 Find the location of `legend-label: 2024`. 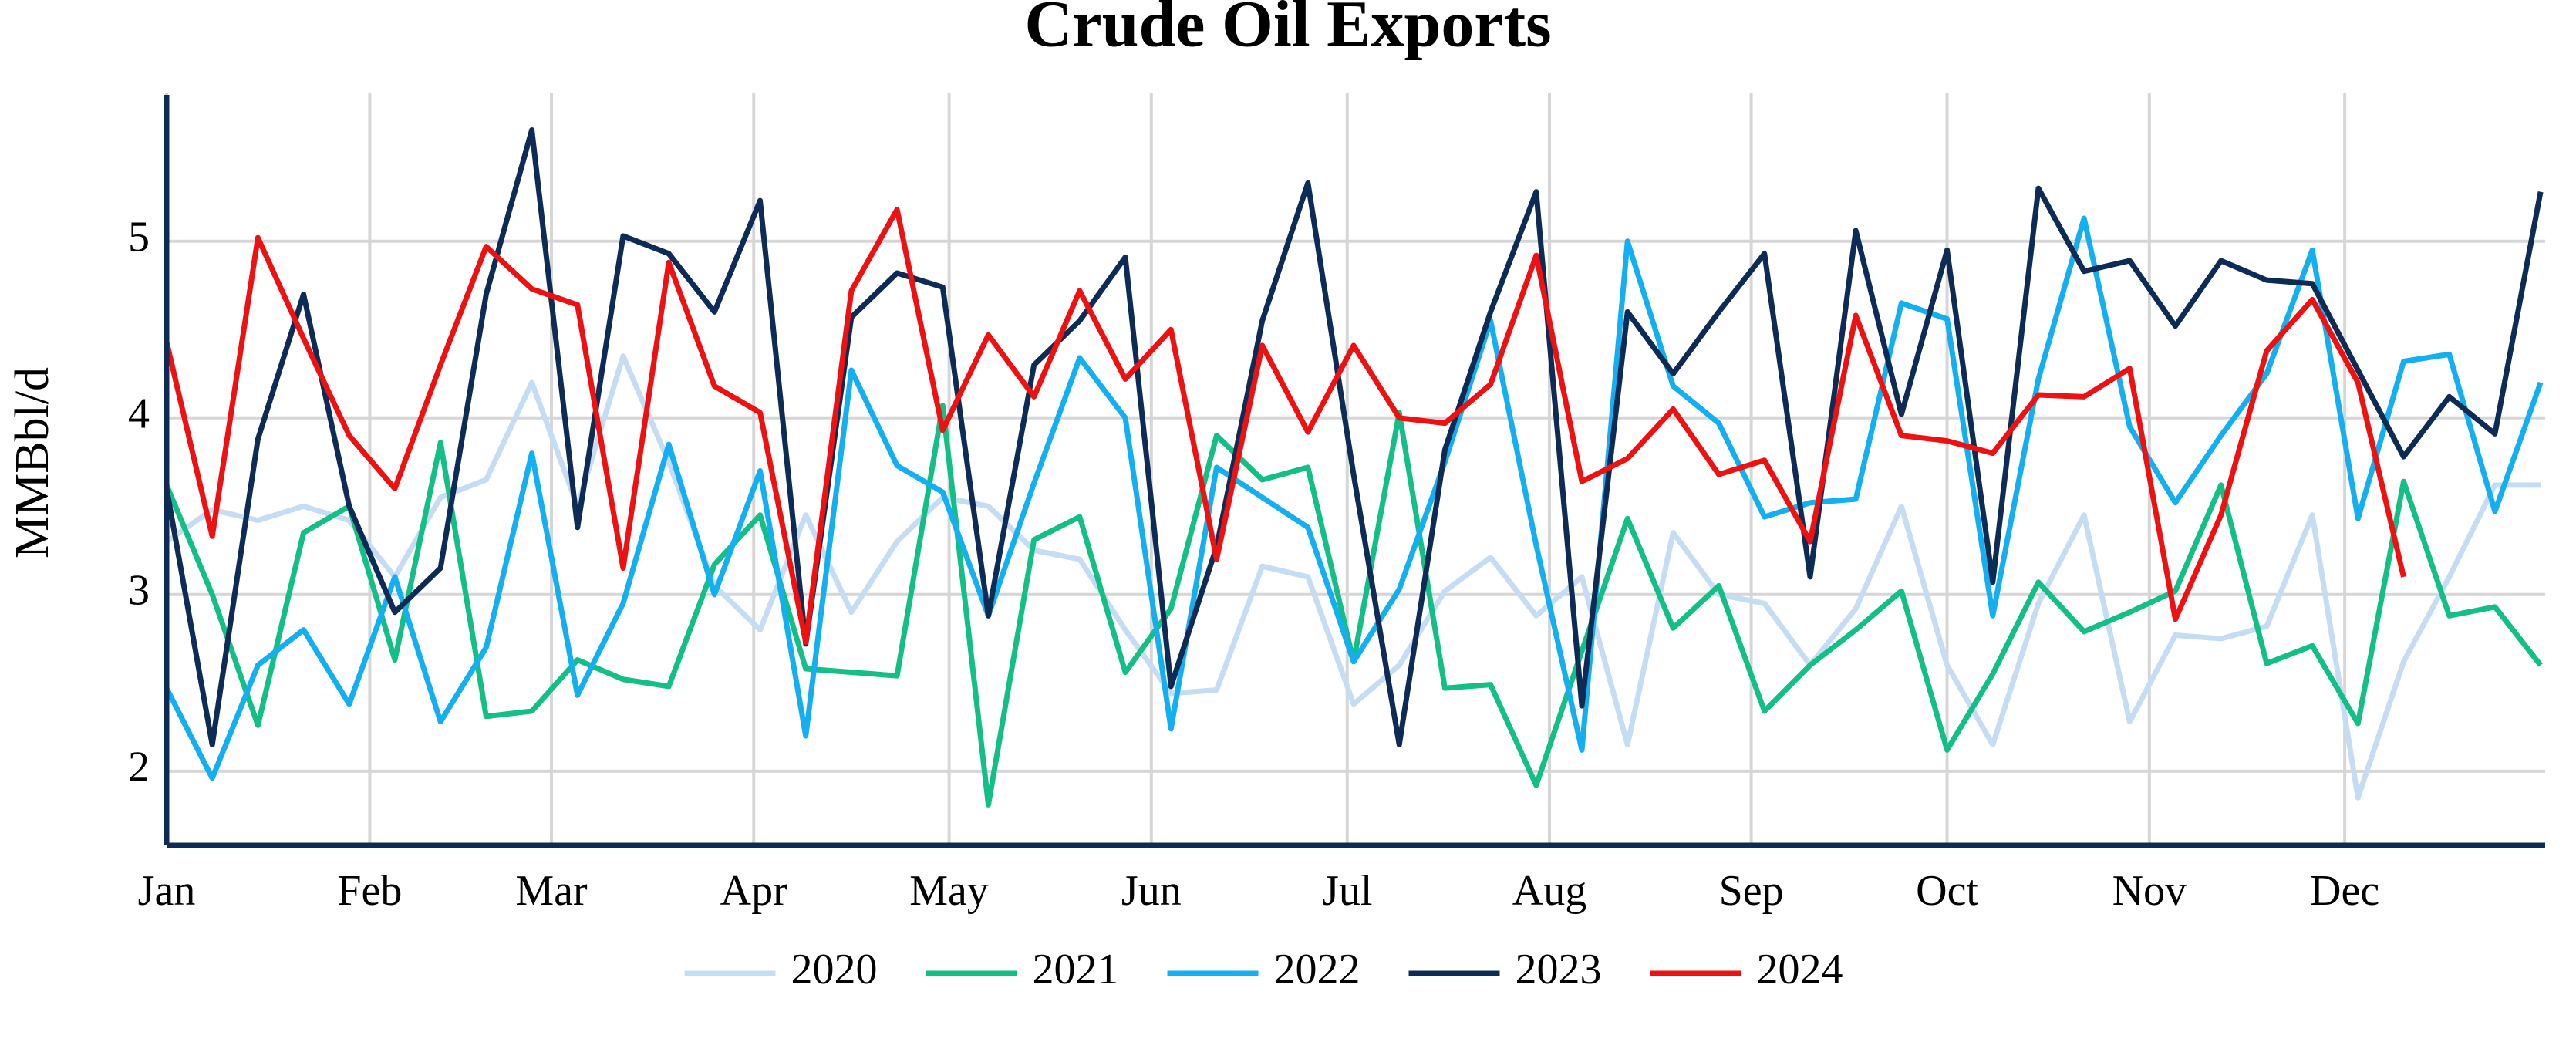

legend-label: 2024 is located at coordinates (1800, 969).